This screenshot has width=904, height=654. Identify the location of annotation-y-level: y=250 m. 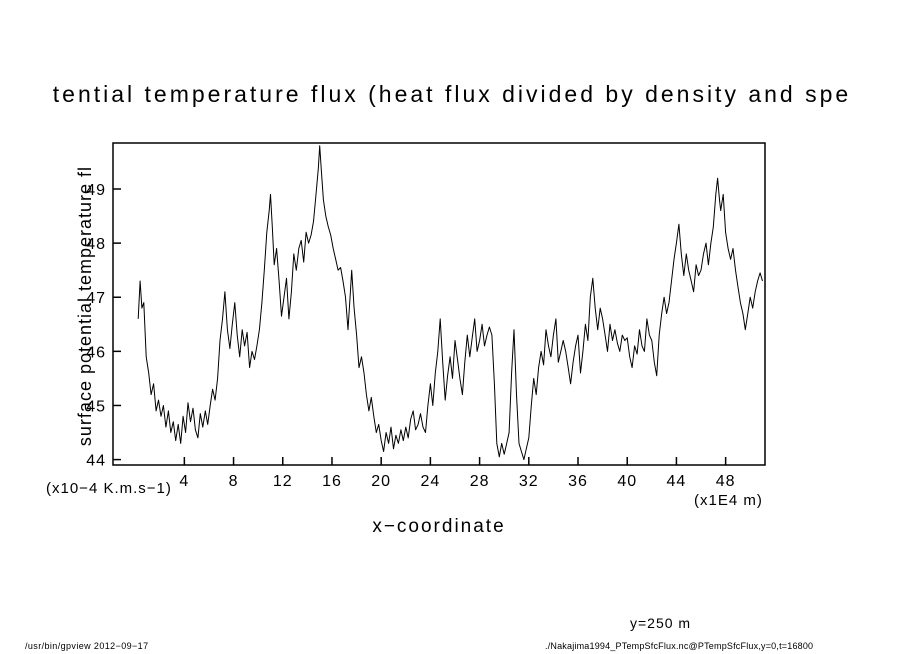
(661, 623).